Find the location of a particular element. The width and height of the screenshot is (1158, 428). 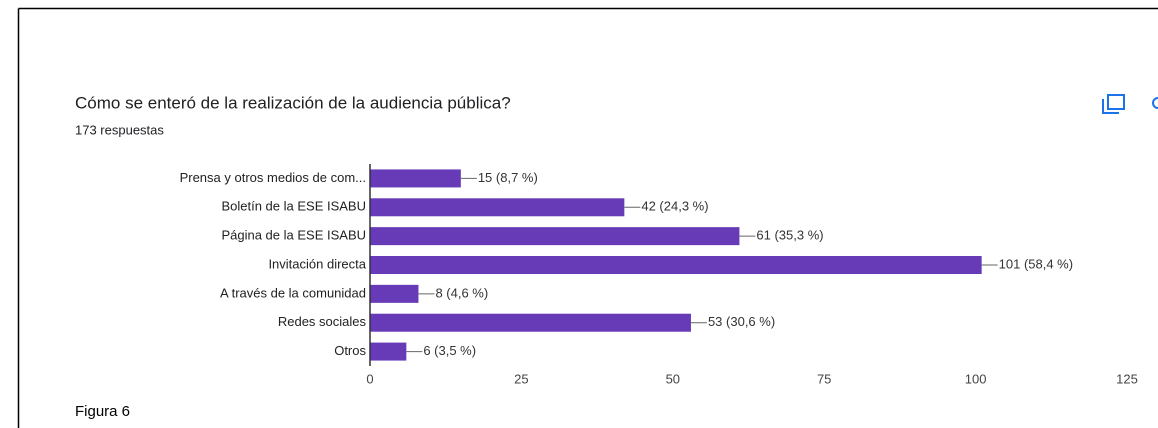

copy-icon is located at coordinates (1113, 104).